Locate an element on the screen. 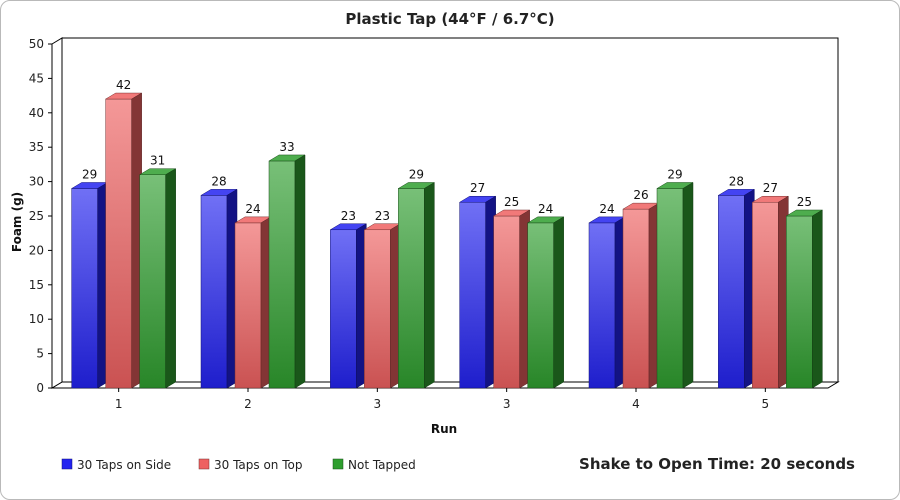 The height and width of the screenshot is (500, 900). y-axis: 0 5 10 15 20 25 30 35 40 45 50 is located at coordinates (40, 216).